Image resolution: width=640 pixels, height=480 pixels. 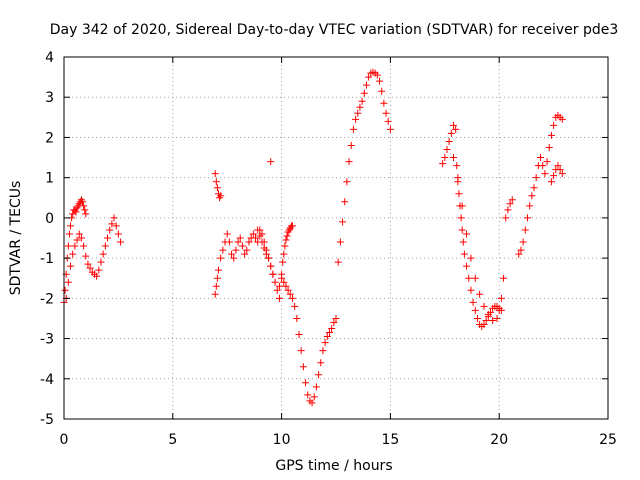 I want to click on y-tick-label: 4, so click(x=49, y=58).